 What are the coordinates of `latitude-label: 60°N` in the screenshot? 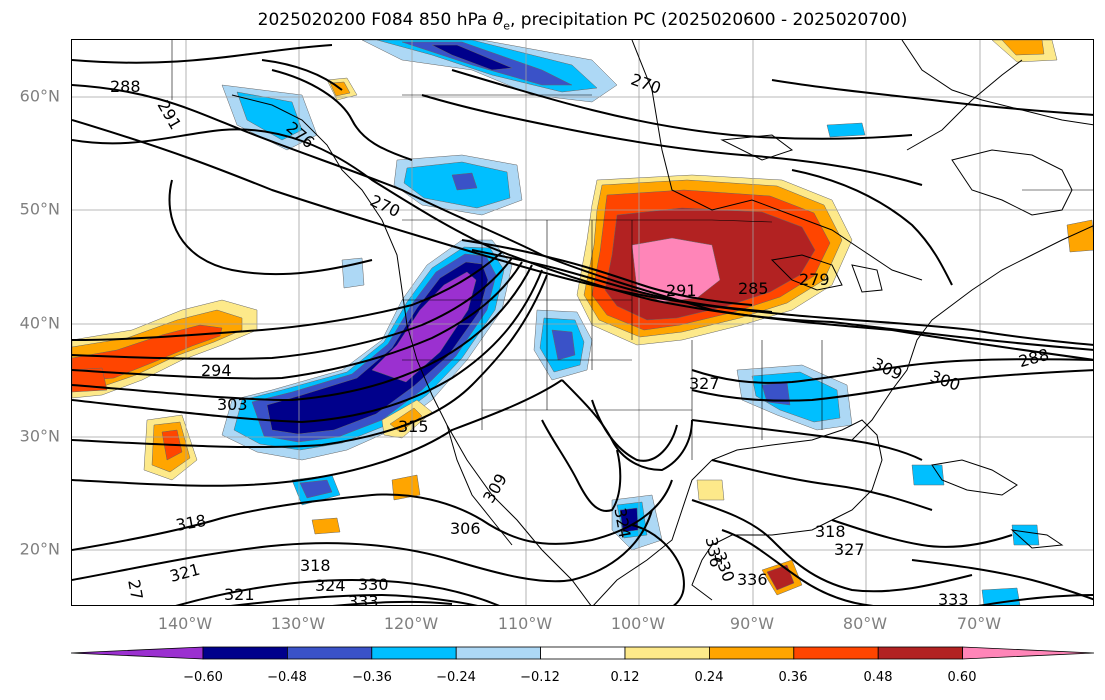 It's located at (39, 96).